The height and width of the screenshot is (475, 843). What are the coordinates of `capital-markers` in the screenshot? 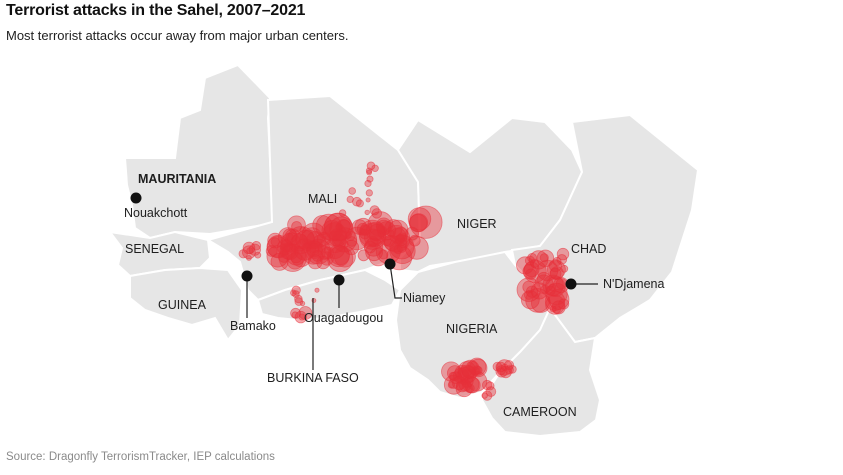 It's located at (353, 241).